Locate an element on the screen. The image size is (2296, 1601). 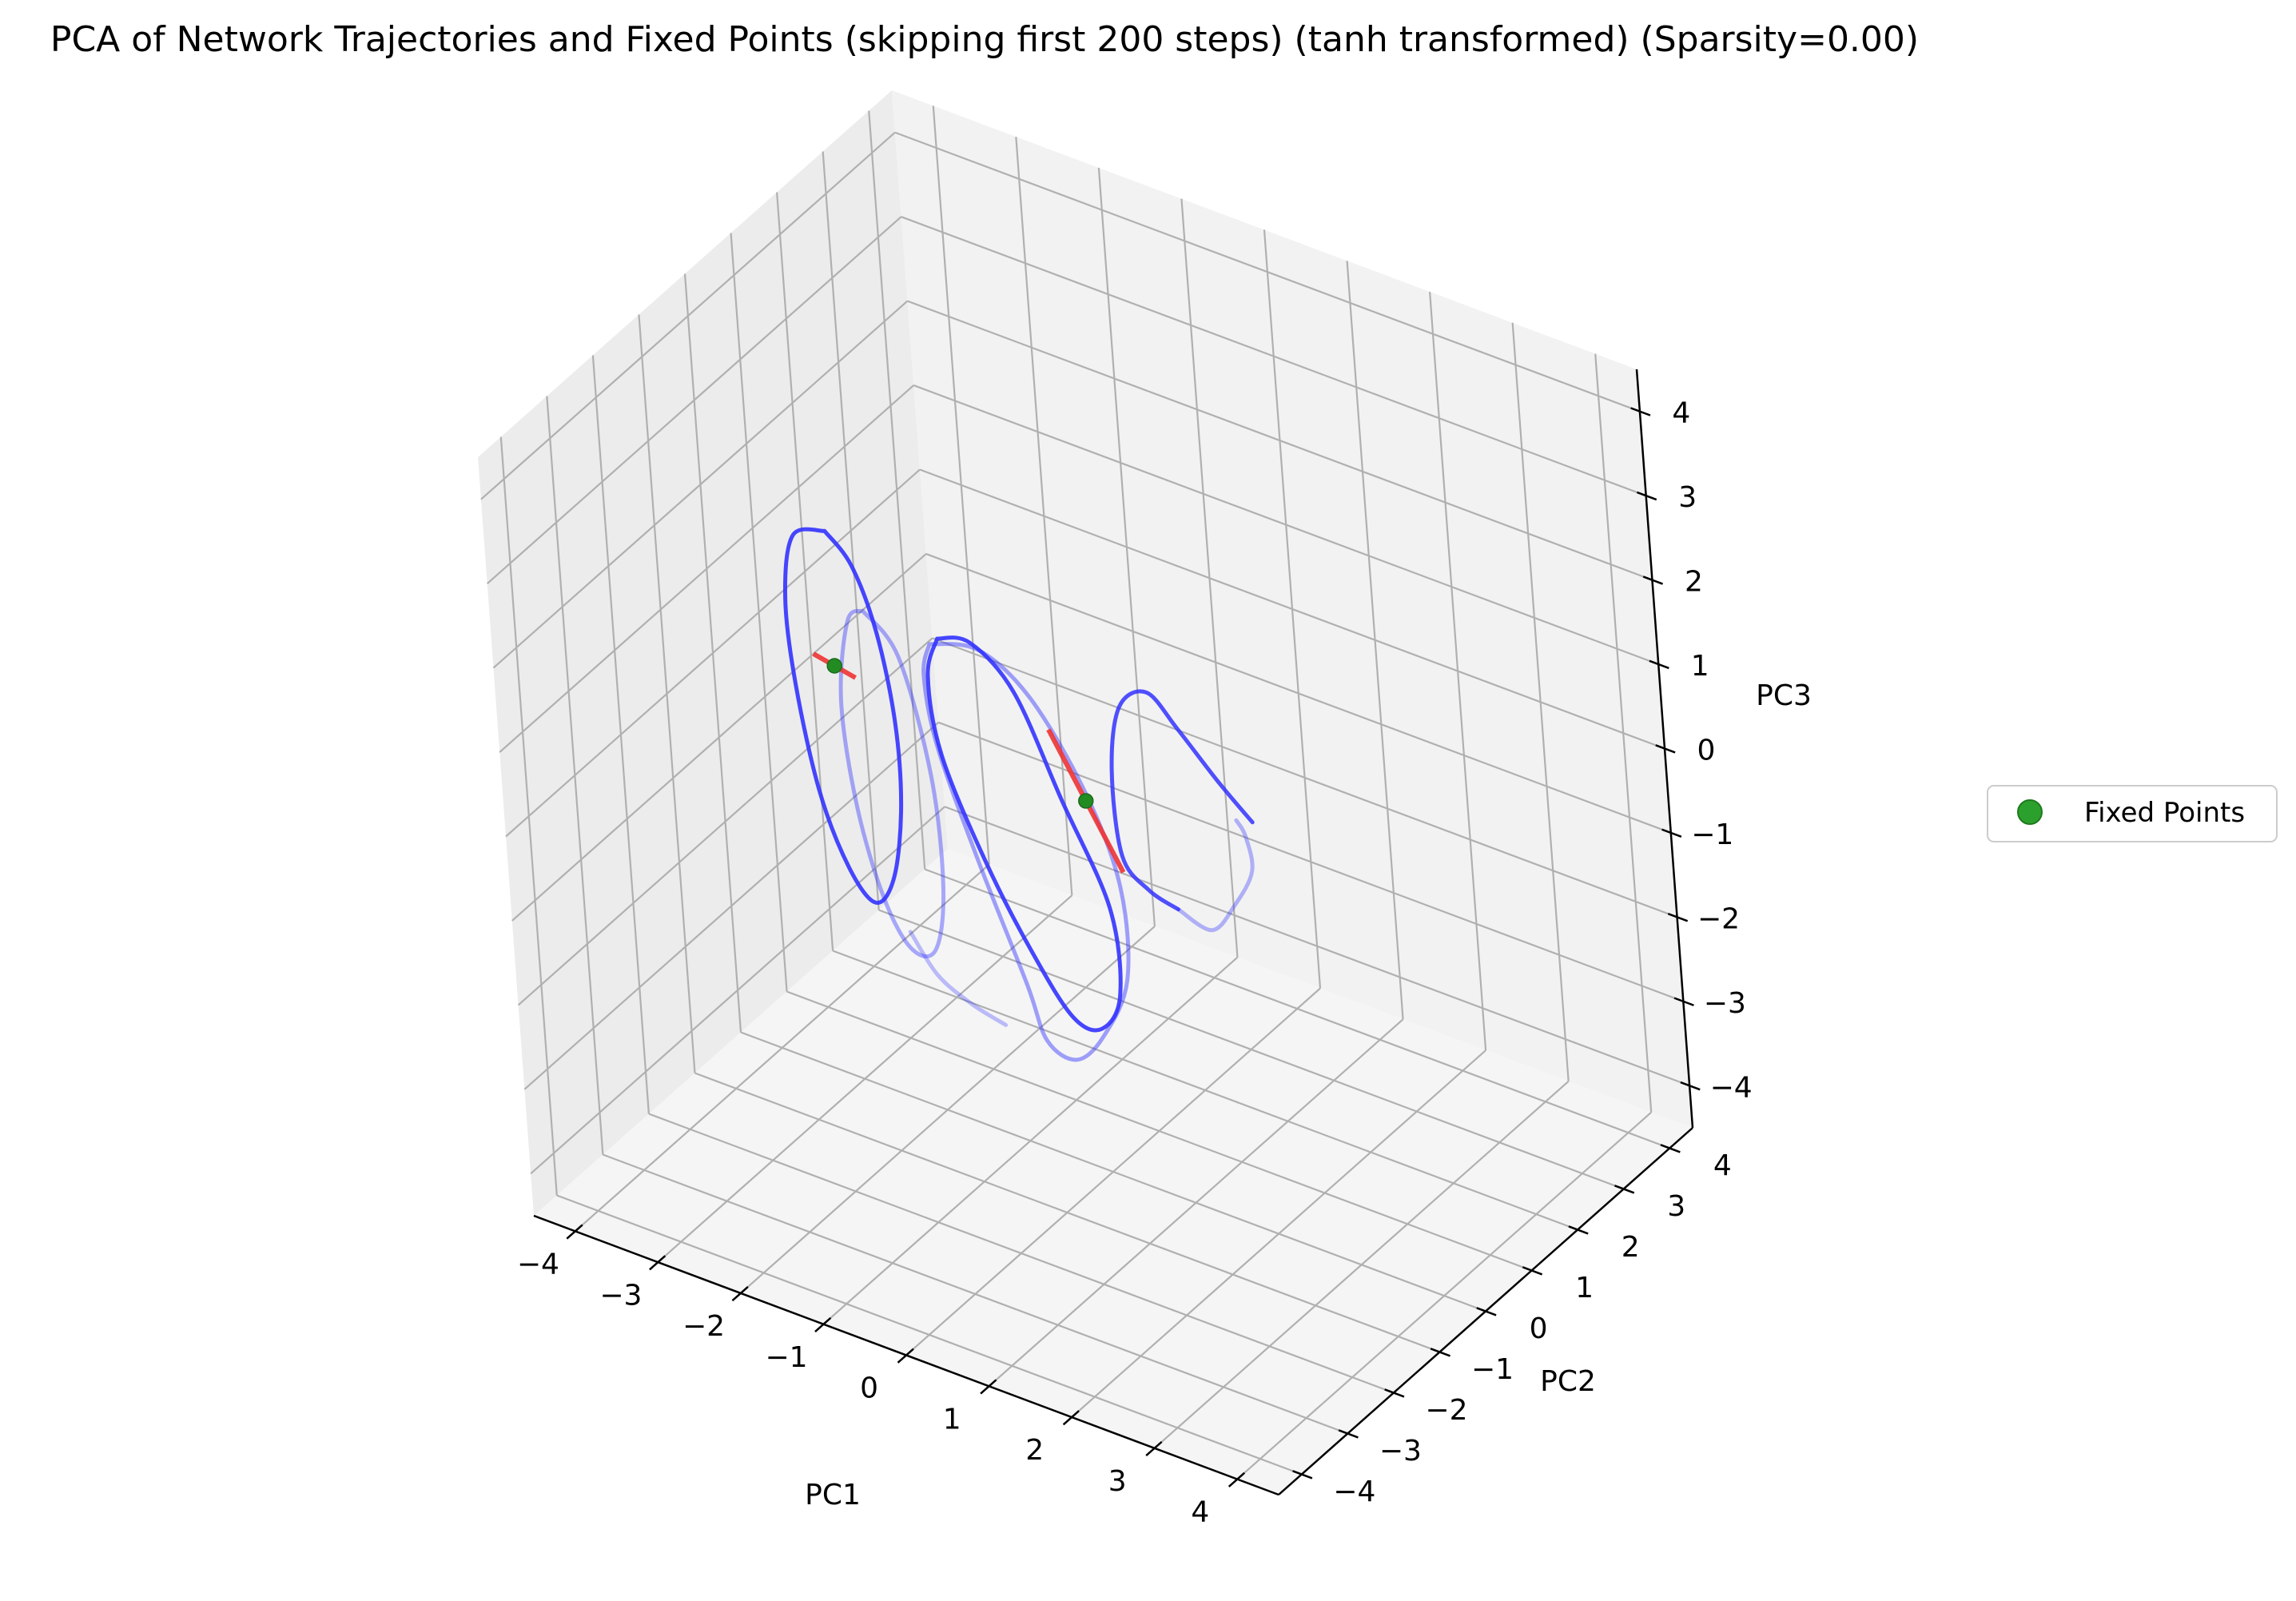
z-tick-label: 2 is located at coordinates (1694, 582).